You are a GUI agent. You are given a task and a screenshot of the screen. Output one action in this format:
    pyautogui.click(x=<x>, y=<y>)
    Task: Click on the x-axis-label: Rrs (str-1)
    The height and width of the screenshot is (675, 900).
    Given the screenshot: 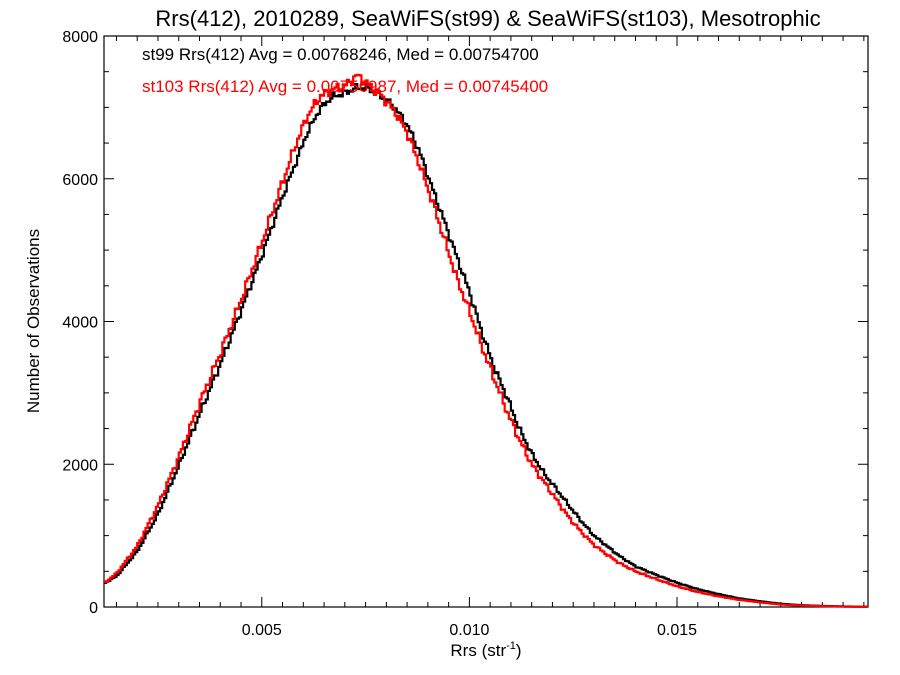 What is the action you would take?
    pyautogui.click(x=485, y=650)
    